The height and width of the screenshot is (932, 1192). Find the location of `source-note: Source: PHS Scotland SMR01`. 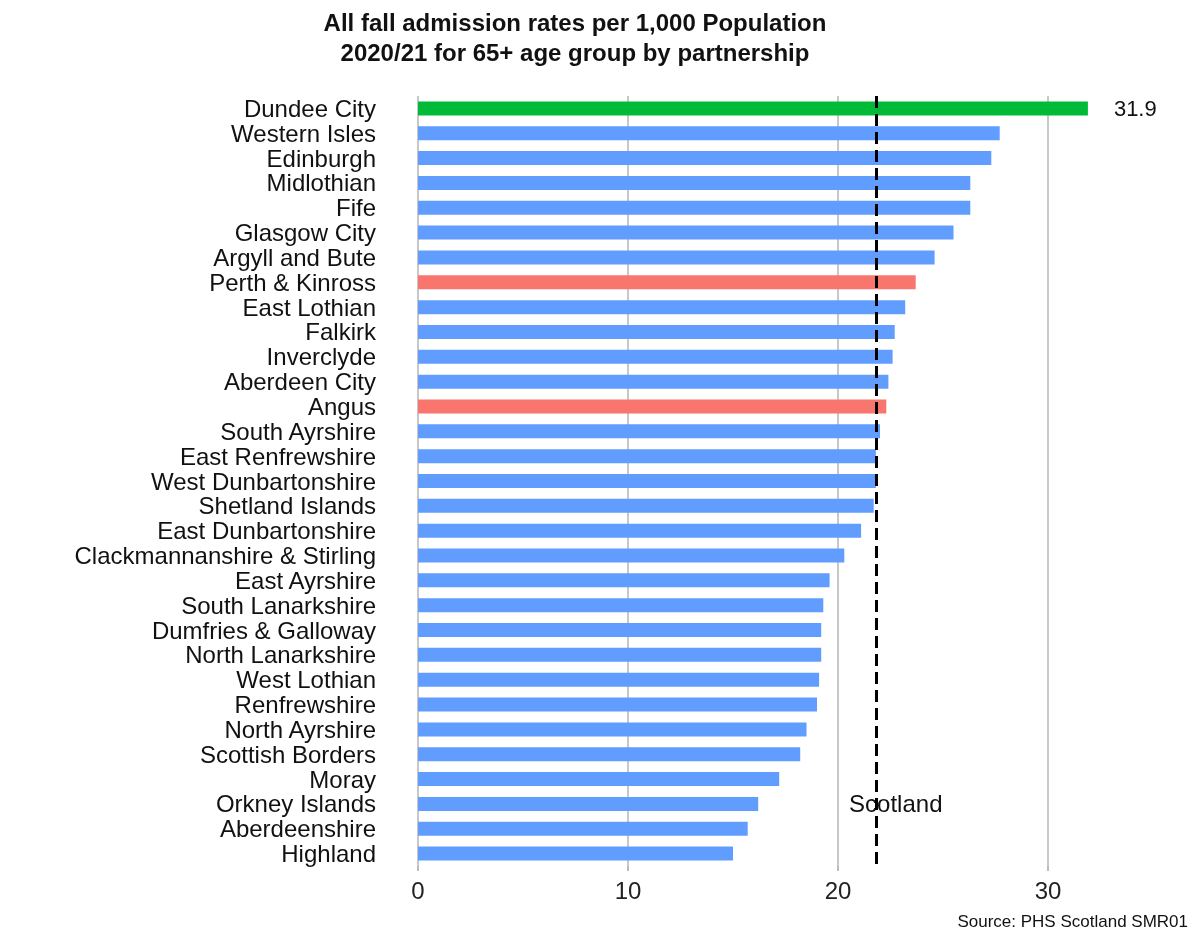

source-note: Source: PHS Scotland SMR01 is located at coordinates (1073, 921).